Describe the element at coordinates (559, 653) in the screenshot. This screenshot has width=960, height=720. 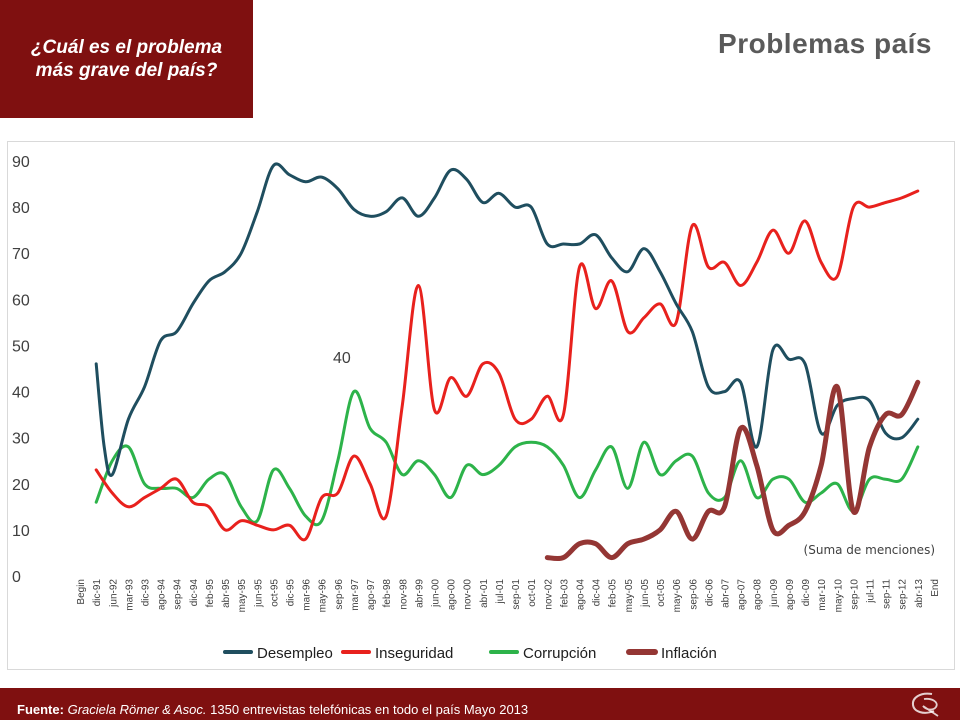
I see `legend-corrupcion-label: Corrupción` at that location.